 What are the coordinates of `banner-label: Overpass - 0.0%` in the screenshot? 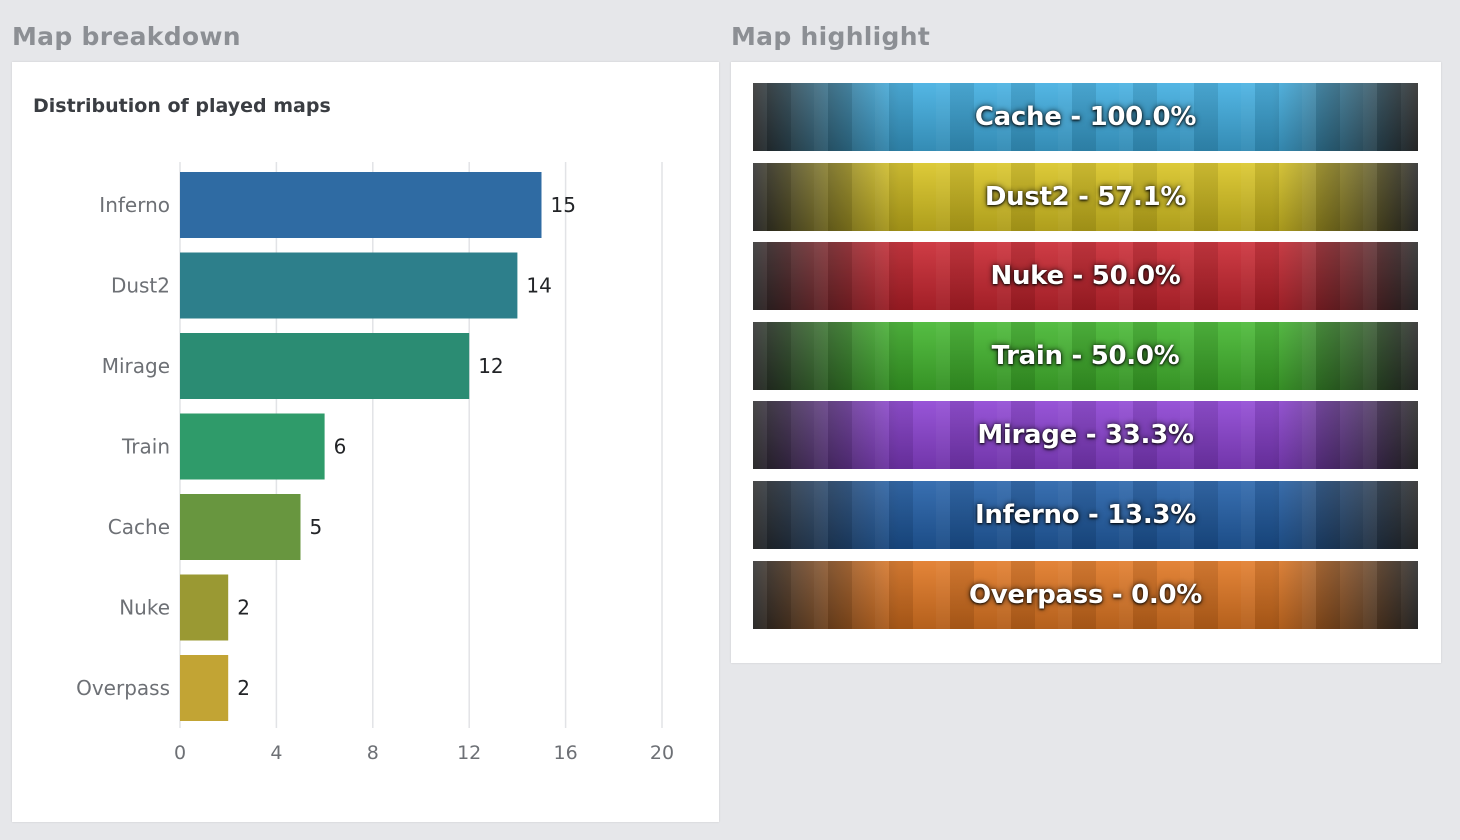 It's located at (1085, 594).